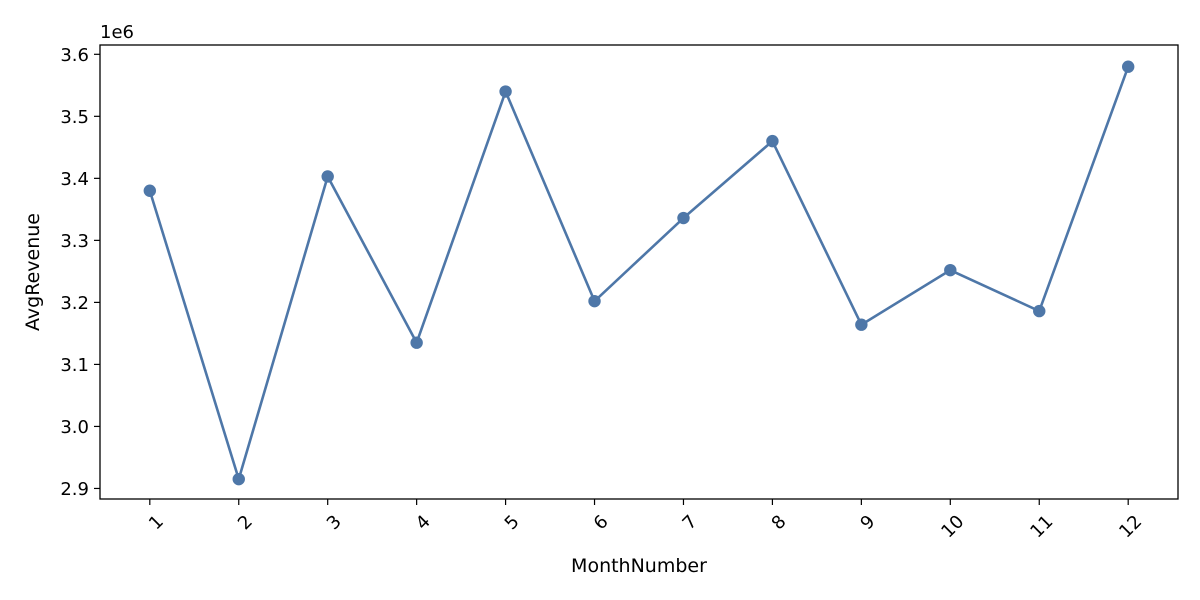 This screenshot has height=600, width=1200. I want to click on y-tick-label: 3.0, so click(74, 427).